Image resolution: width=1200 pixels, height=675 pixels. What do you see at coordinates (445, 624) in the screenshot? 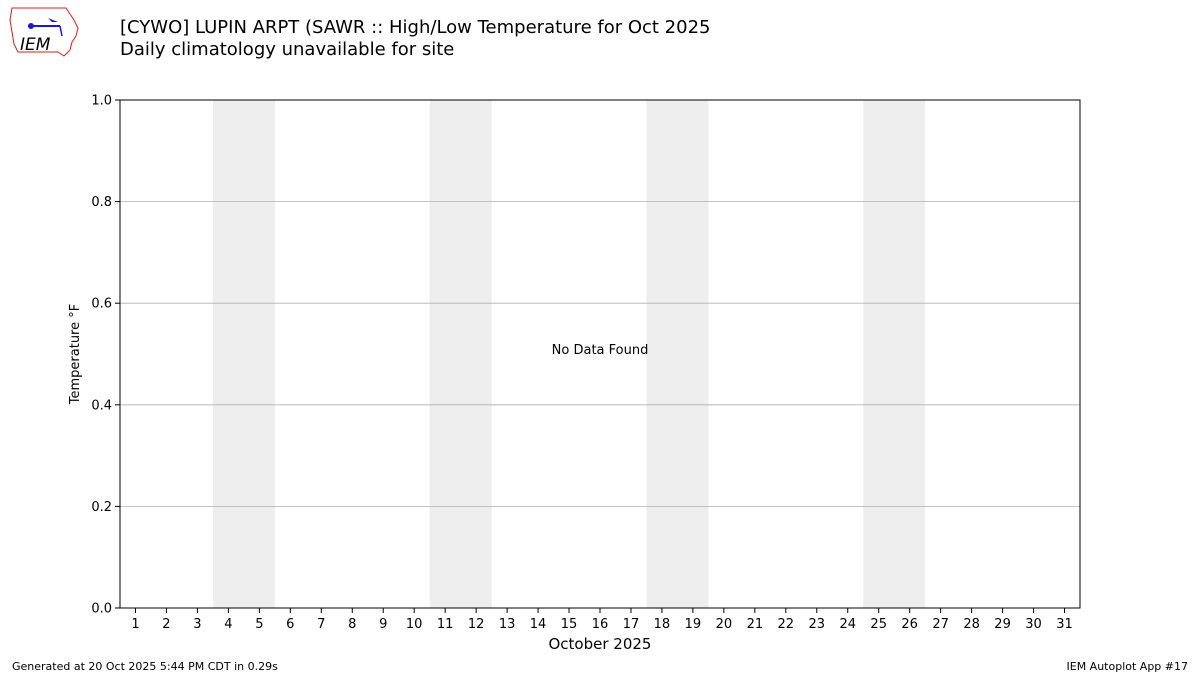
I see `x-tick-label: 11` at bounding box center [445, 624].